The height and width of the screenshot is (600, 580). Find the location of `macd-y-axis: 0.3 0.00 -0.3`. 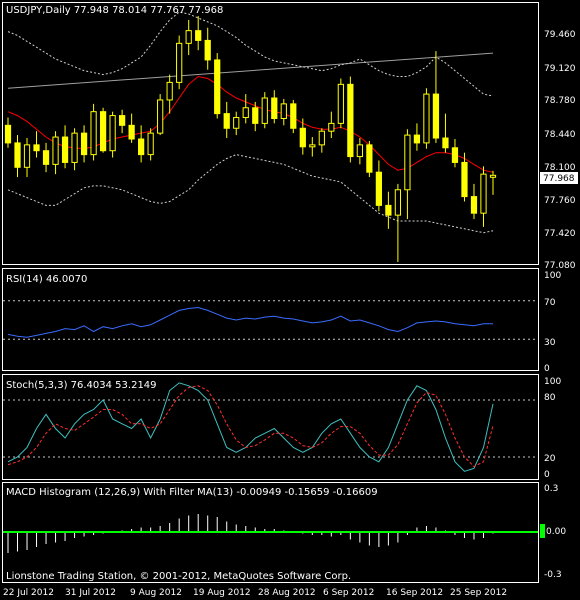

macd-y-axis: 0.3 0.00 -0.3 is located at coordinates (555, 532).